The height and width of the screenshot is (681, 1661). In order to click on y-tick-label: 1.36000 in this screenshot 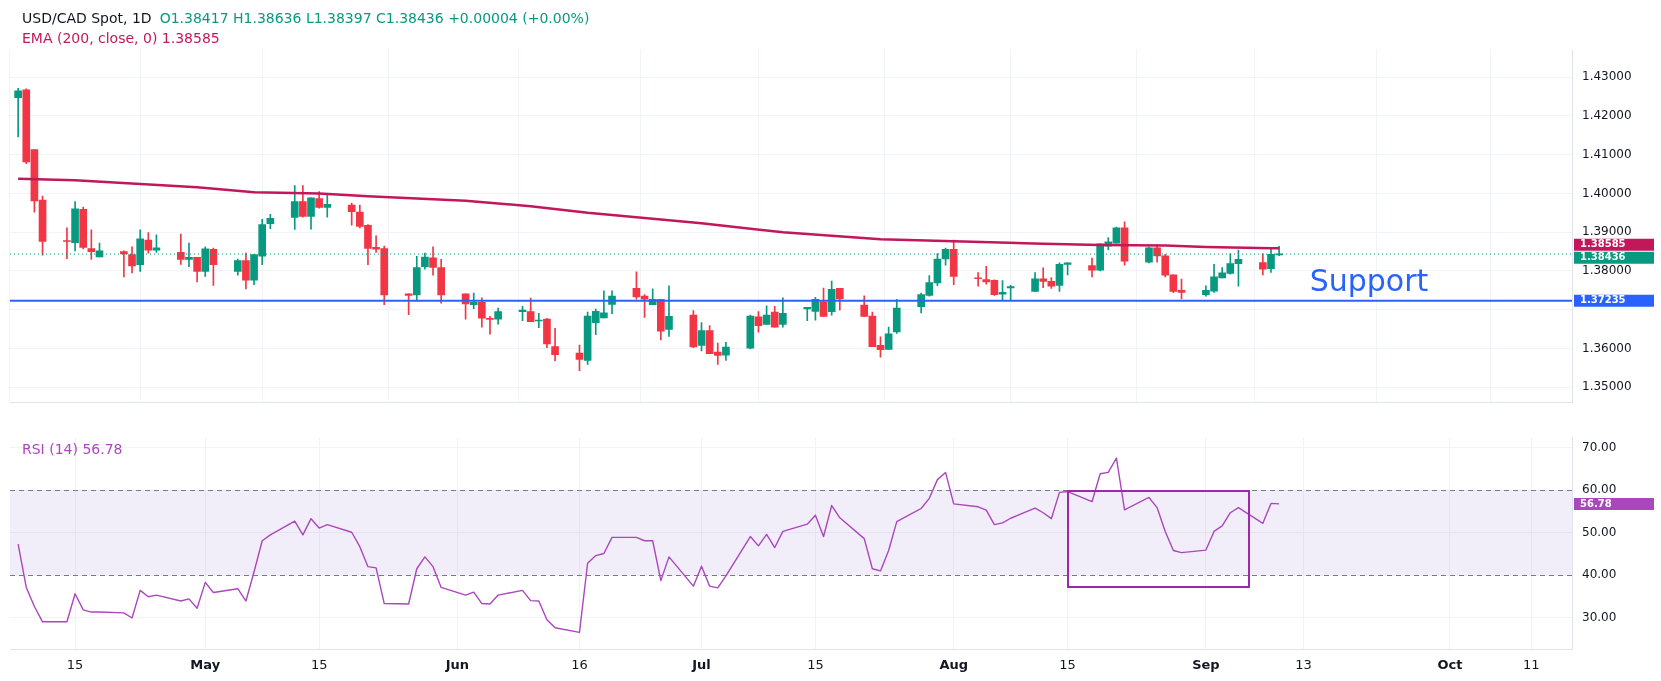, I will do `click(1607, 347)`.